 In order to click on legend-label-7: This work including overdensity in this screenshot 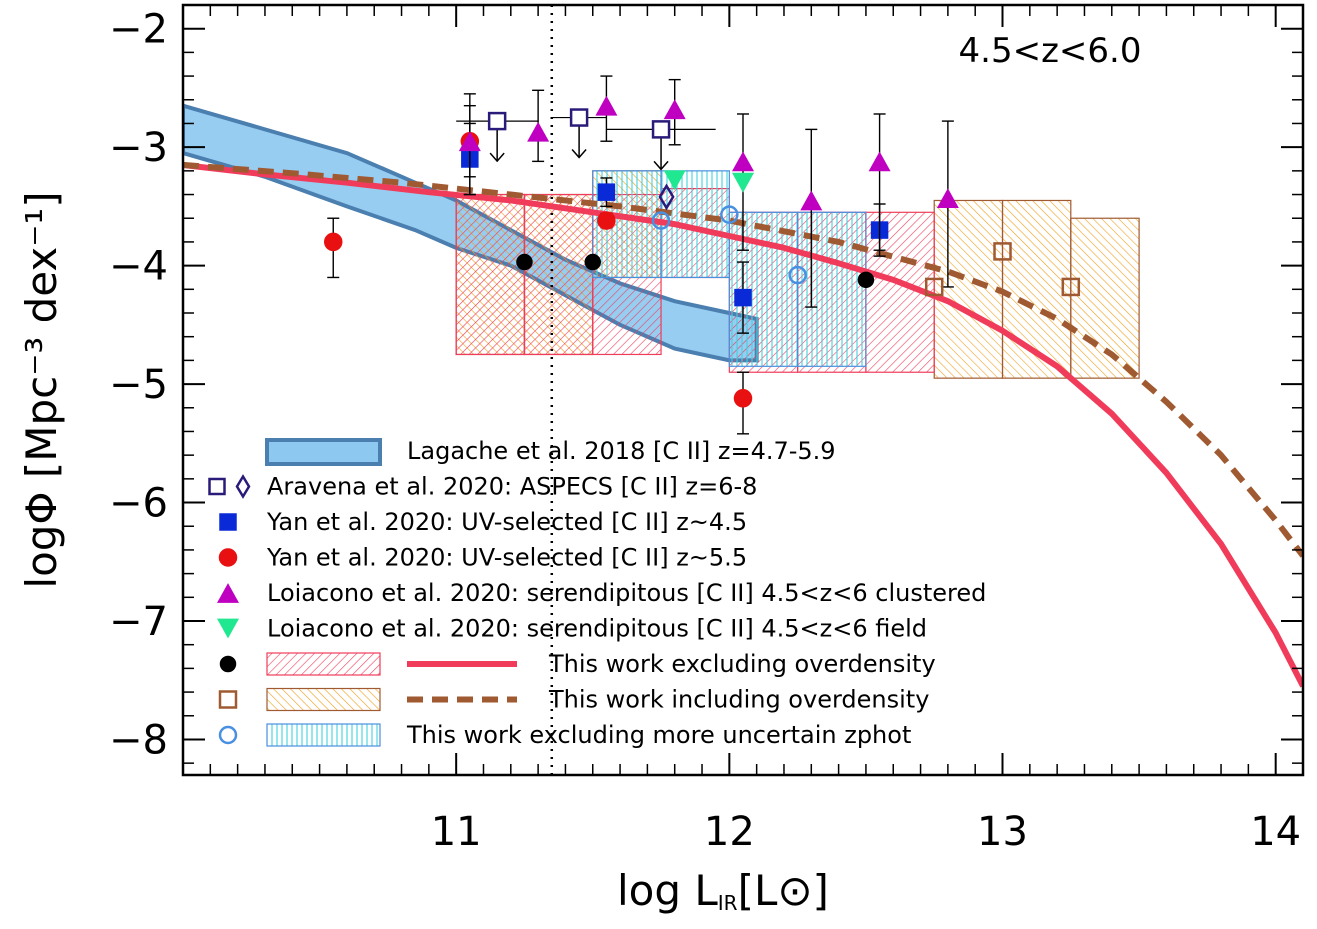, I will do `click(738, 700)`.